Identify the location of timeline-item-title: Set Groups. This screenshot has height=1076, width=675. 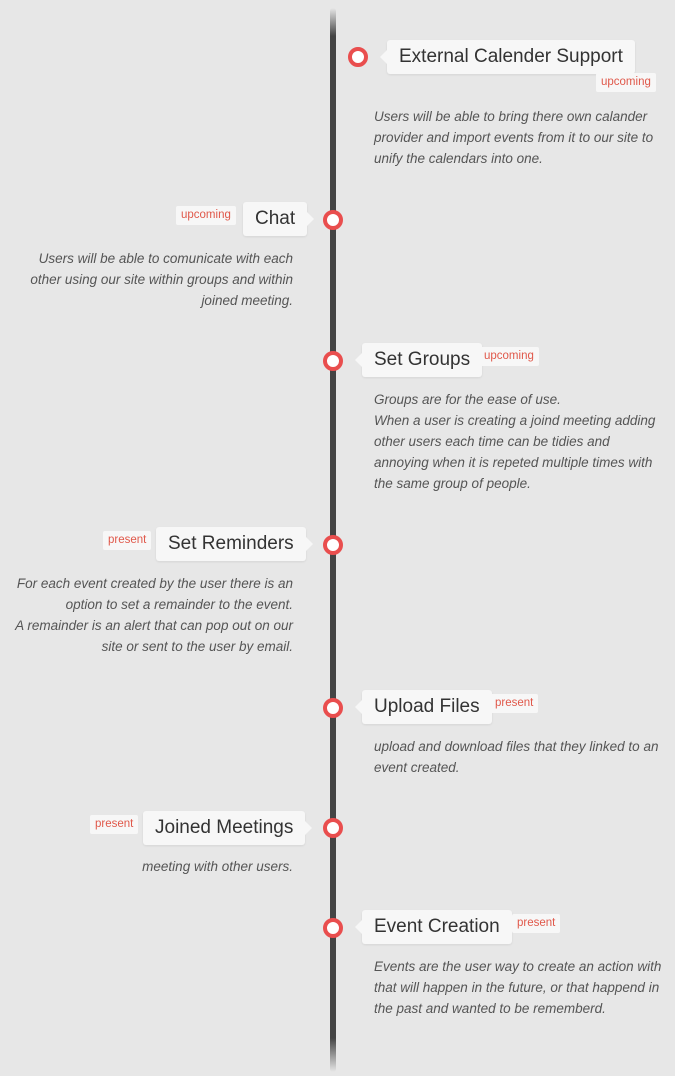
(418, 360).